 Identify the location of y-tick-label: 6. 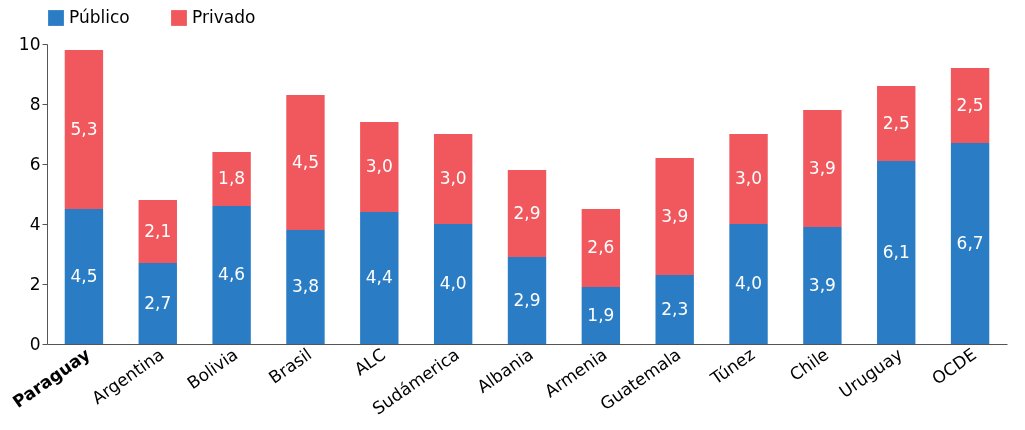
(35, 163).